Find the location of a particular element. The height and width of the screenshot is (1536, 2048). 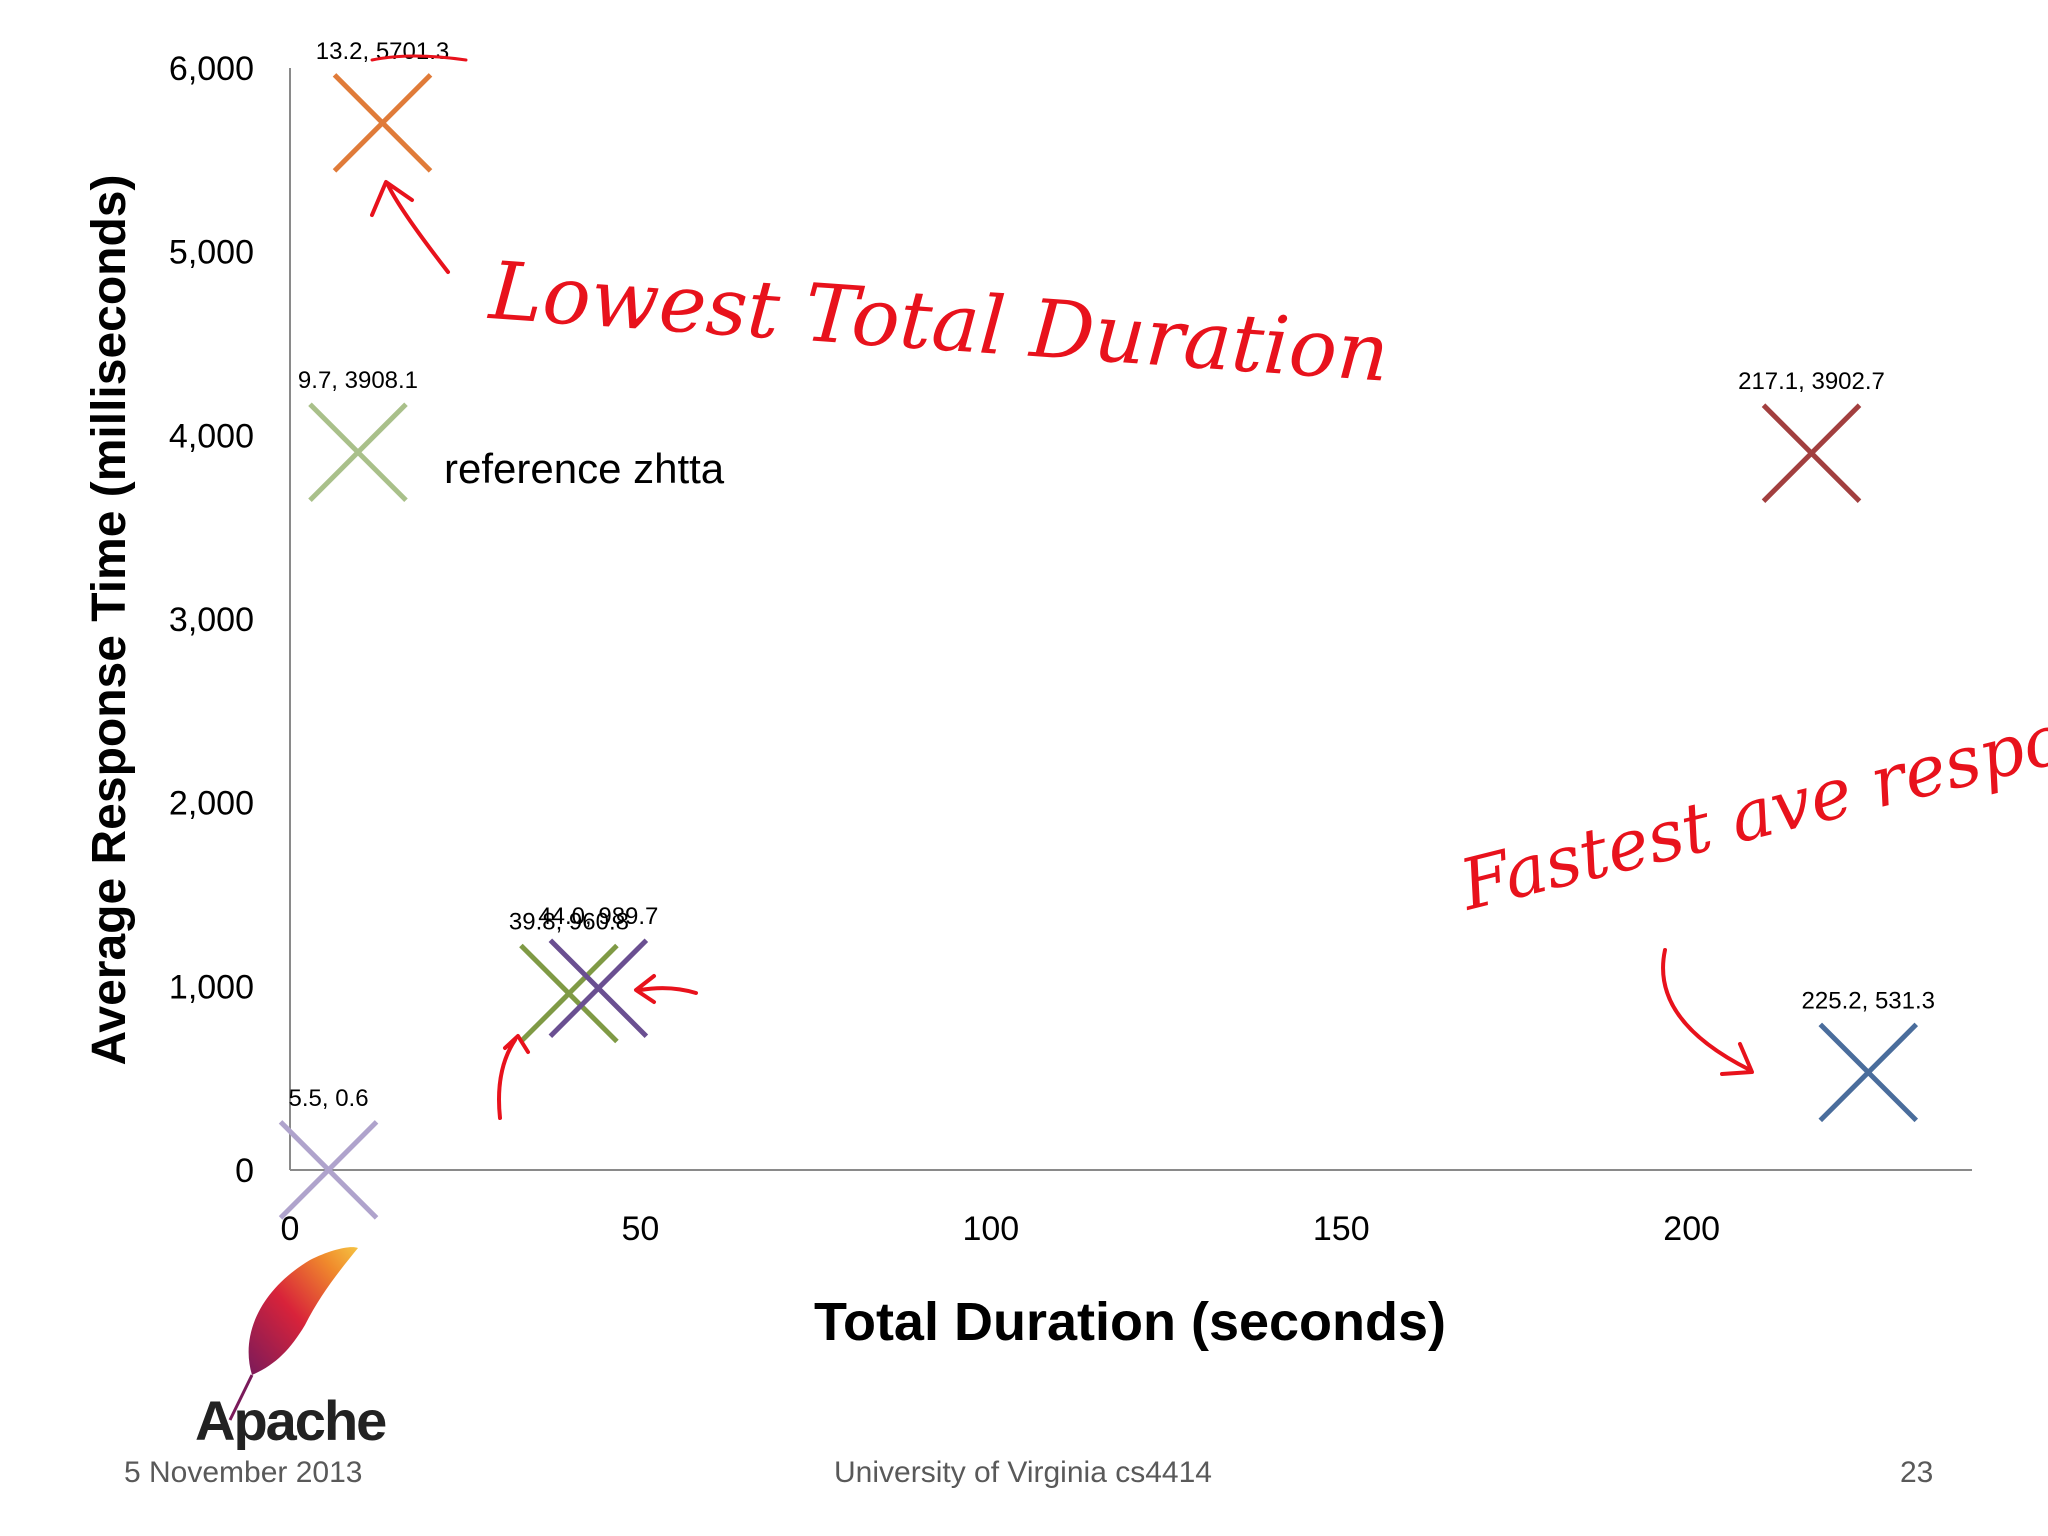

ink-text-lowest-total-duration: Lowest Total Duration is located at coordinates (938, 322).